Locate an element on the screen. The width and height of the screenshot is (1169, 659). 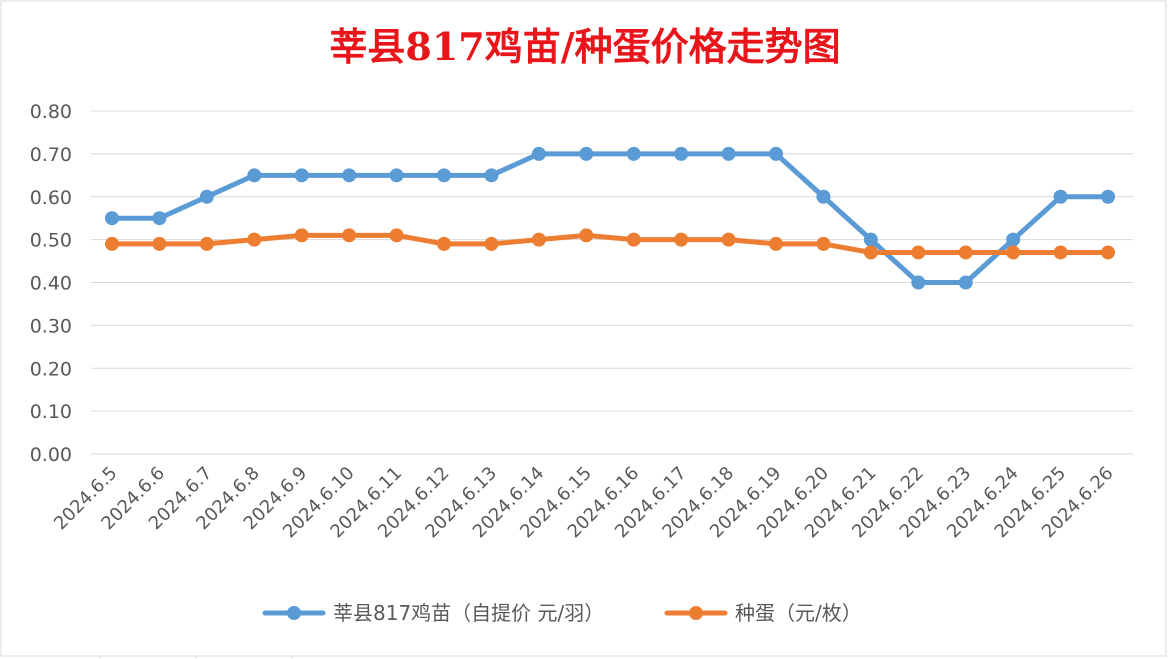
legend-item: 莘县817鸡苗（自提价 元/羽） is located at coordinates (433, 613).